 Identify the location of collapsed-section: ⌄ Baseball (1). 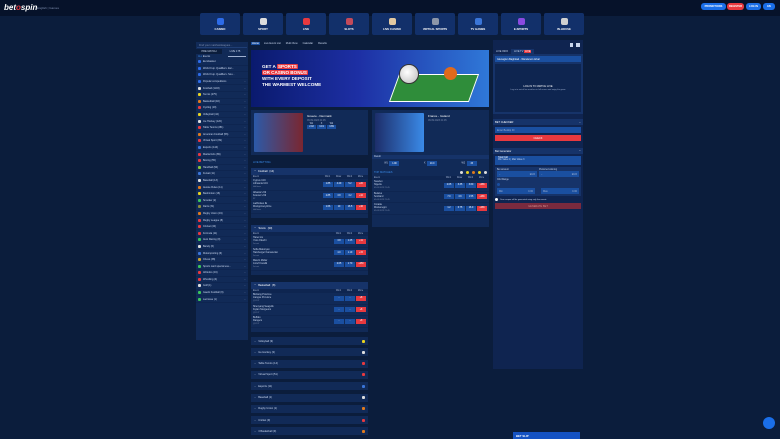
(309, 397).